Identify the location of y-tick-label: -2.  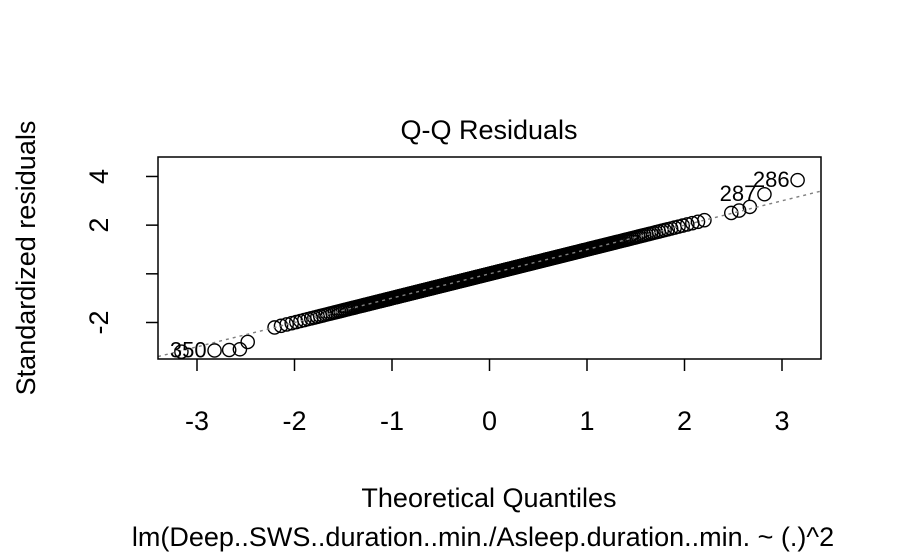
(99, 322).